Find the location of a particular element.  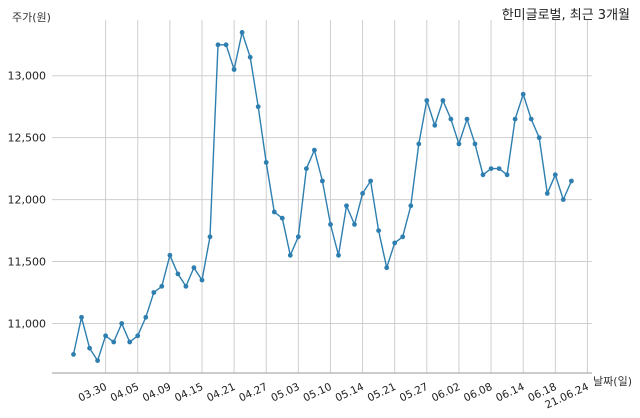

y-tick-label: 11,000 is located at coordinates (27, 323).